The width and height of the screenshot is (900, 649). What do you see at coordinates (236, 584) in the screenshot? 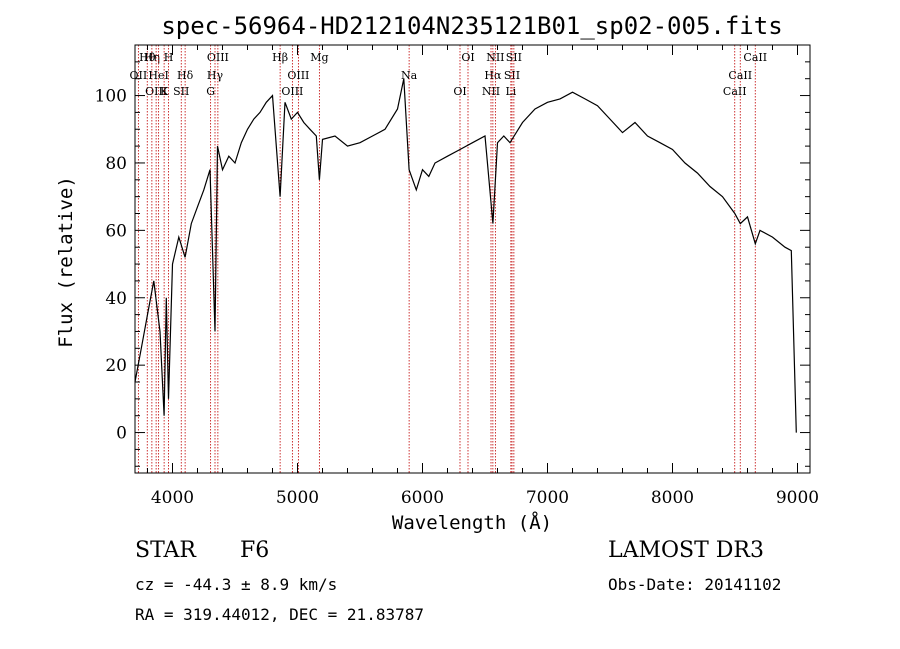
I see `redshift-value: cz = -44.3 ± 8.9 km/s` at bounding box center [236, 584].